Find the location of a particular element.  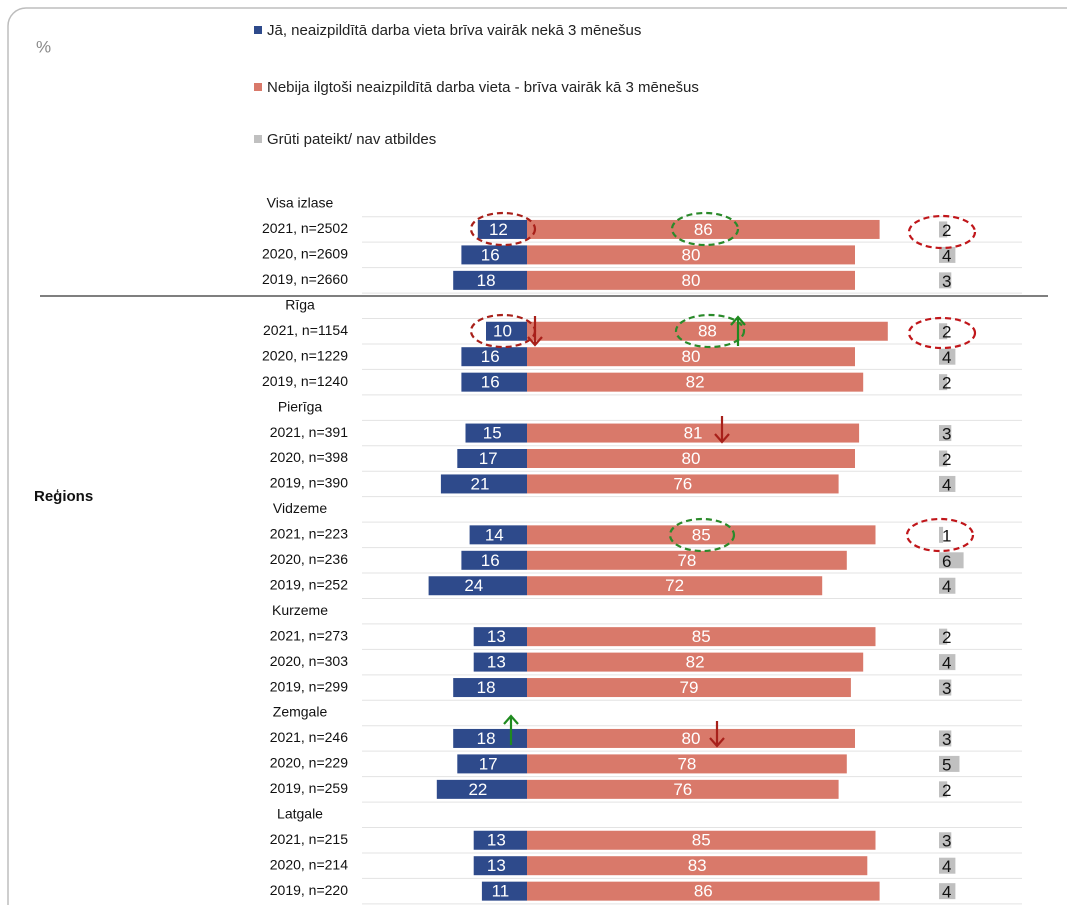

bar-label: 79 is located at coordinates (688, 687).